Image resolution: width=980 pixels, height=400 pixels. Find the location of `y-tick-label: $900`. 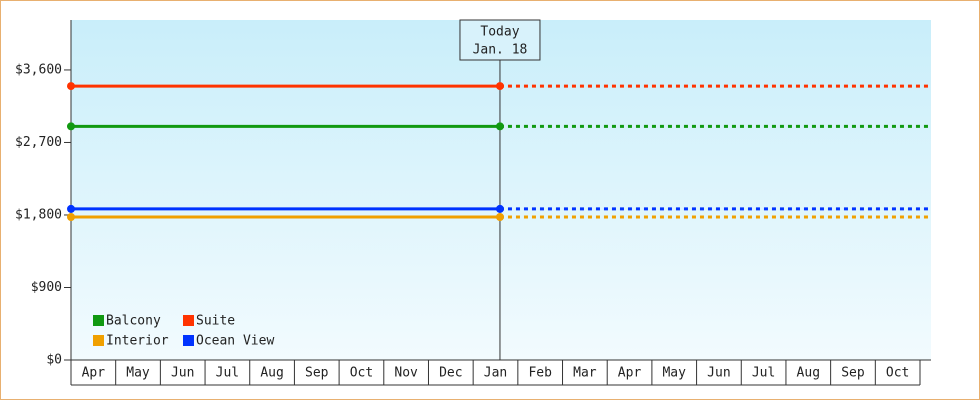

y-tick-label: $900 is located at coordinates (46, 287).